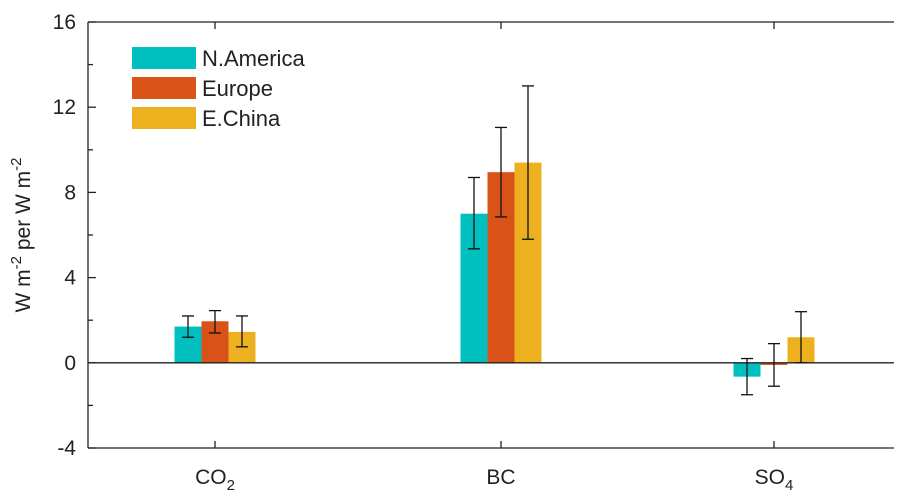 The width and height of the screenshot is (904, 498). Describe the element at coordinates (500, 477) in the screenshot. I see `x-tick-label: BC` at that location.